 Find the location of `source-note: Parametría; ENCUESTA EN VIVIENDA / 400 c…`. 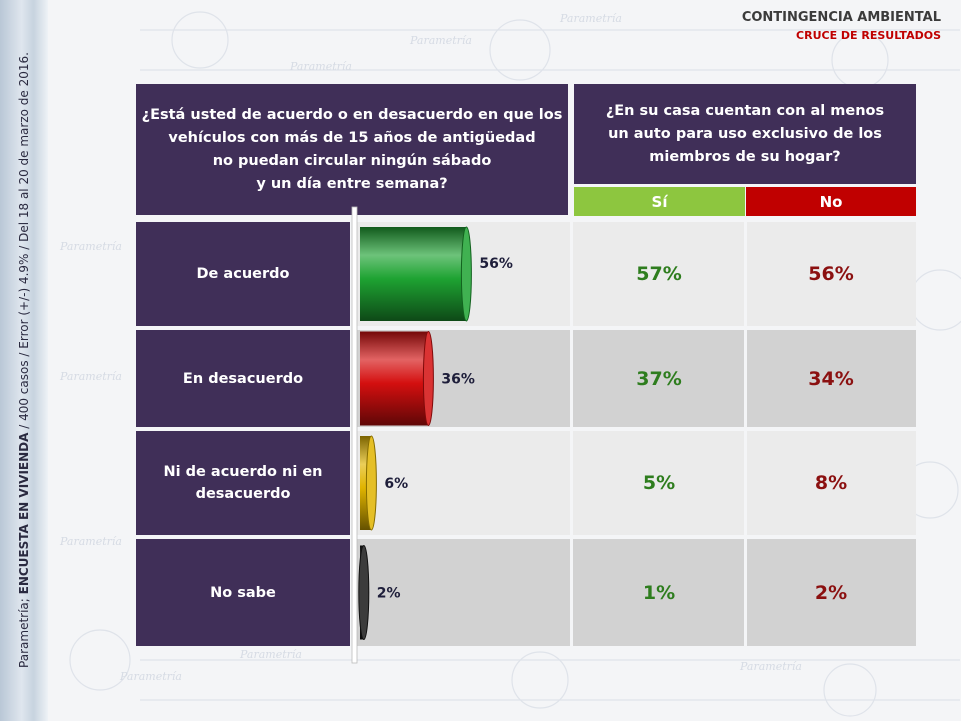

source-note: Parametría; ENCUESTA EN VIVIENDA / 400 c… is located at coordinates (24, 360).